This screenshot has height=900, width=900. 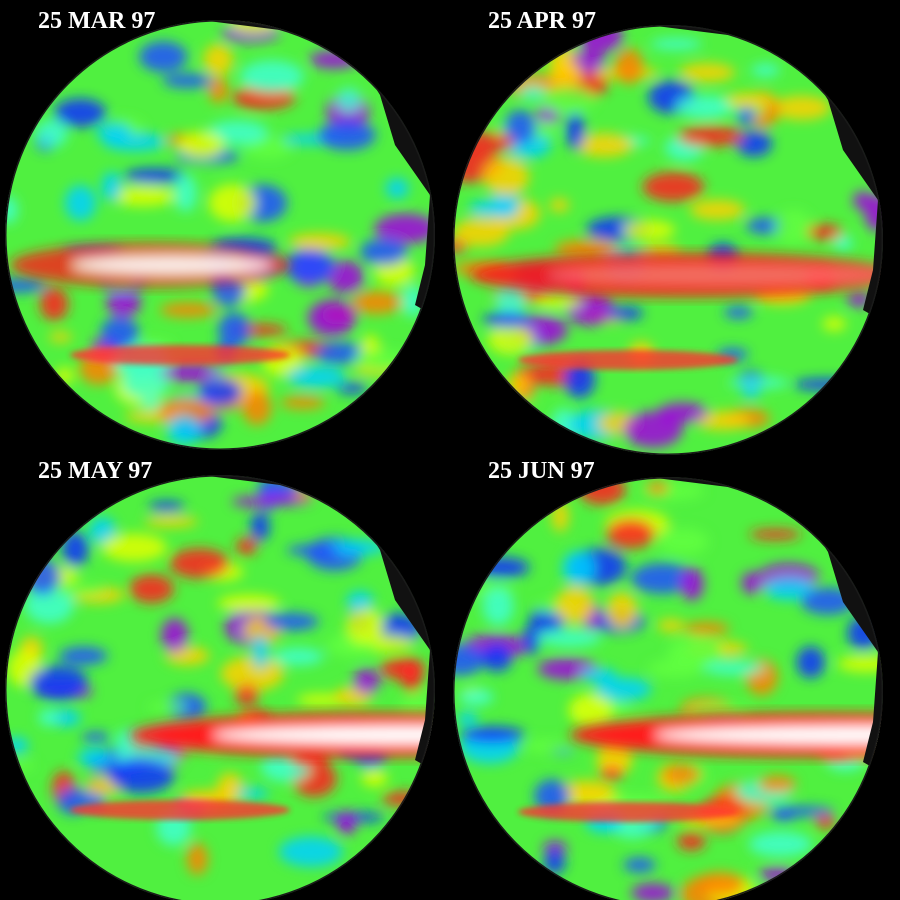 I want to click on panel-label: 25 MAY 97, so click(x=95, y=471).